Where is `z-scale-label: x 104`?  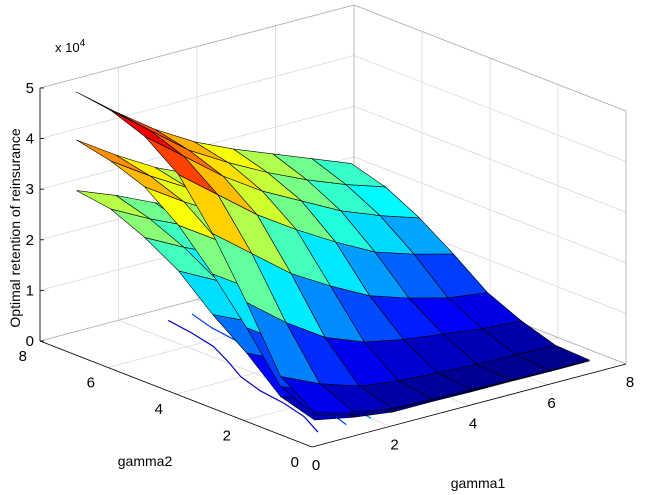
z-scale-label: x 104 is located at coordinates (70, 46).